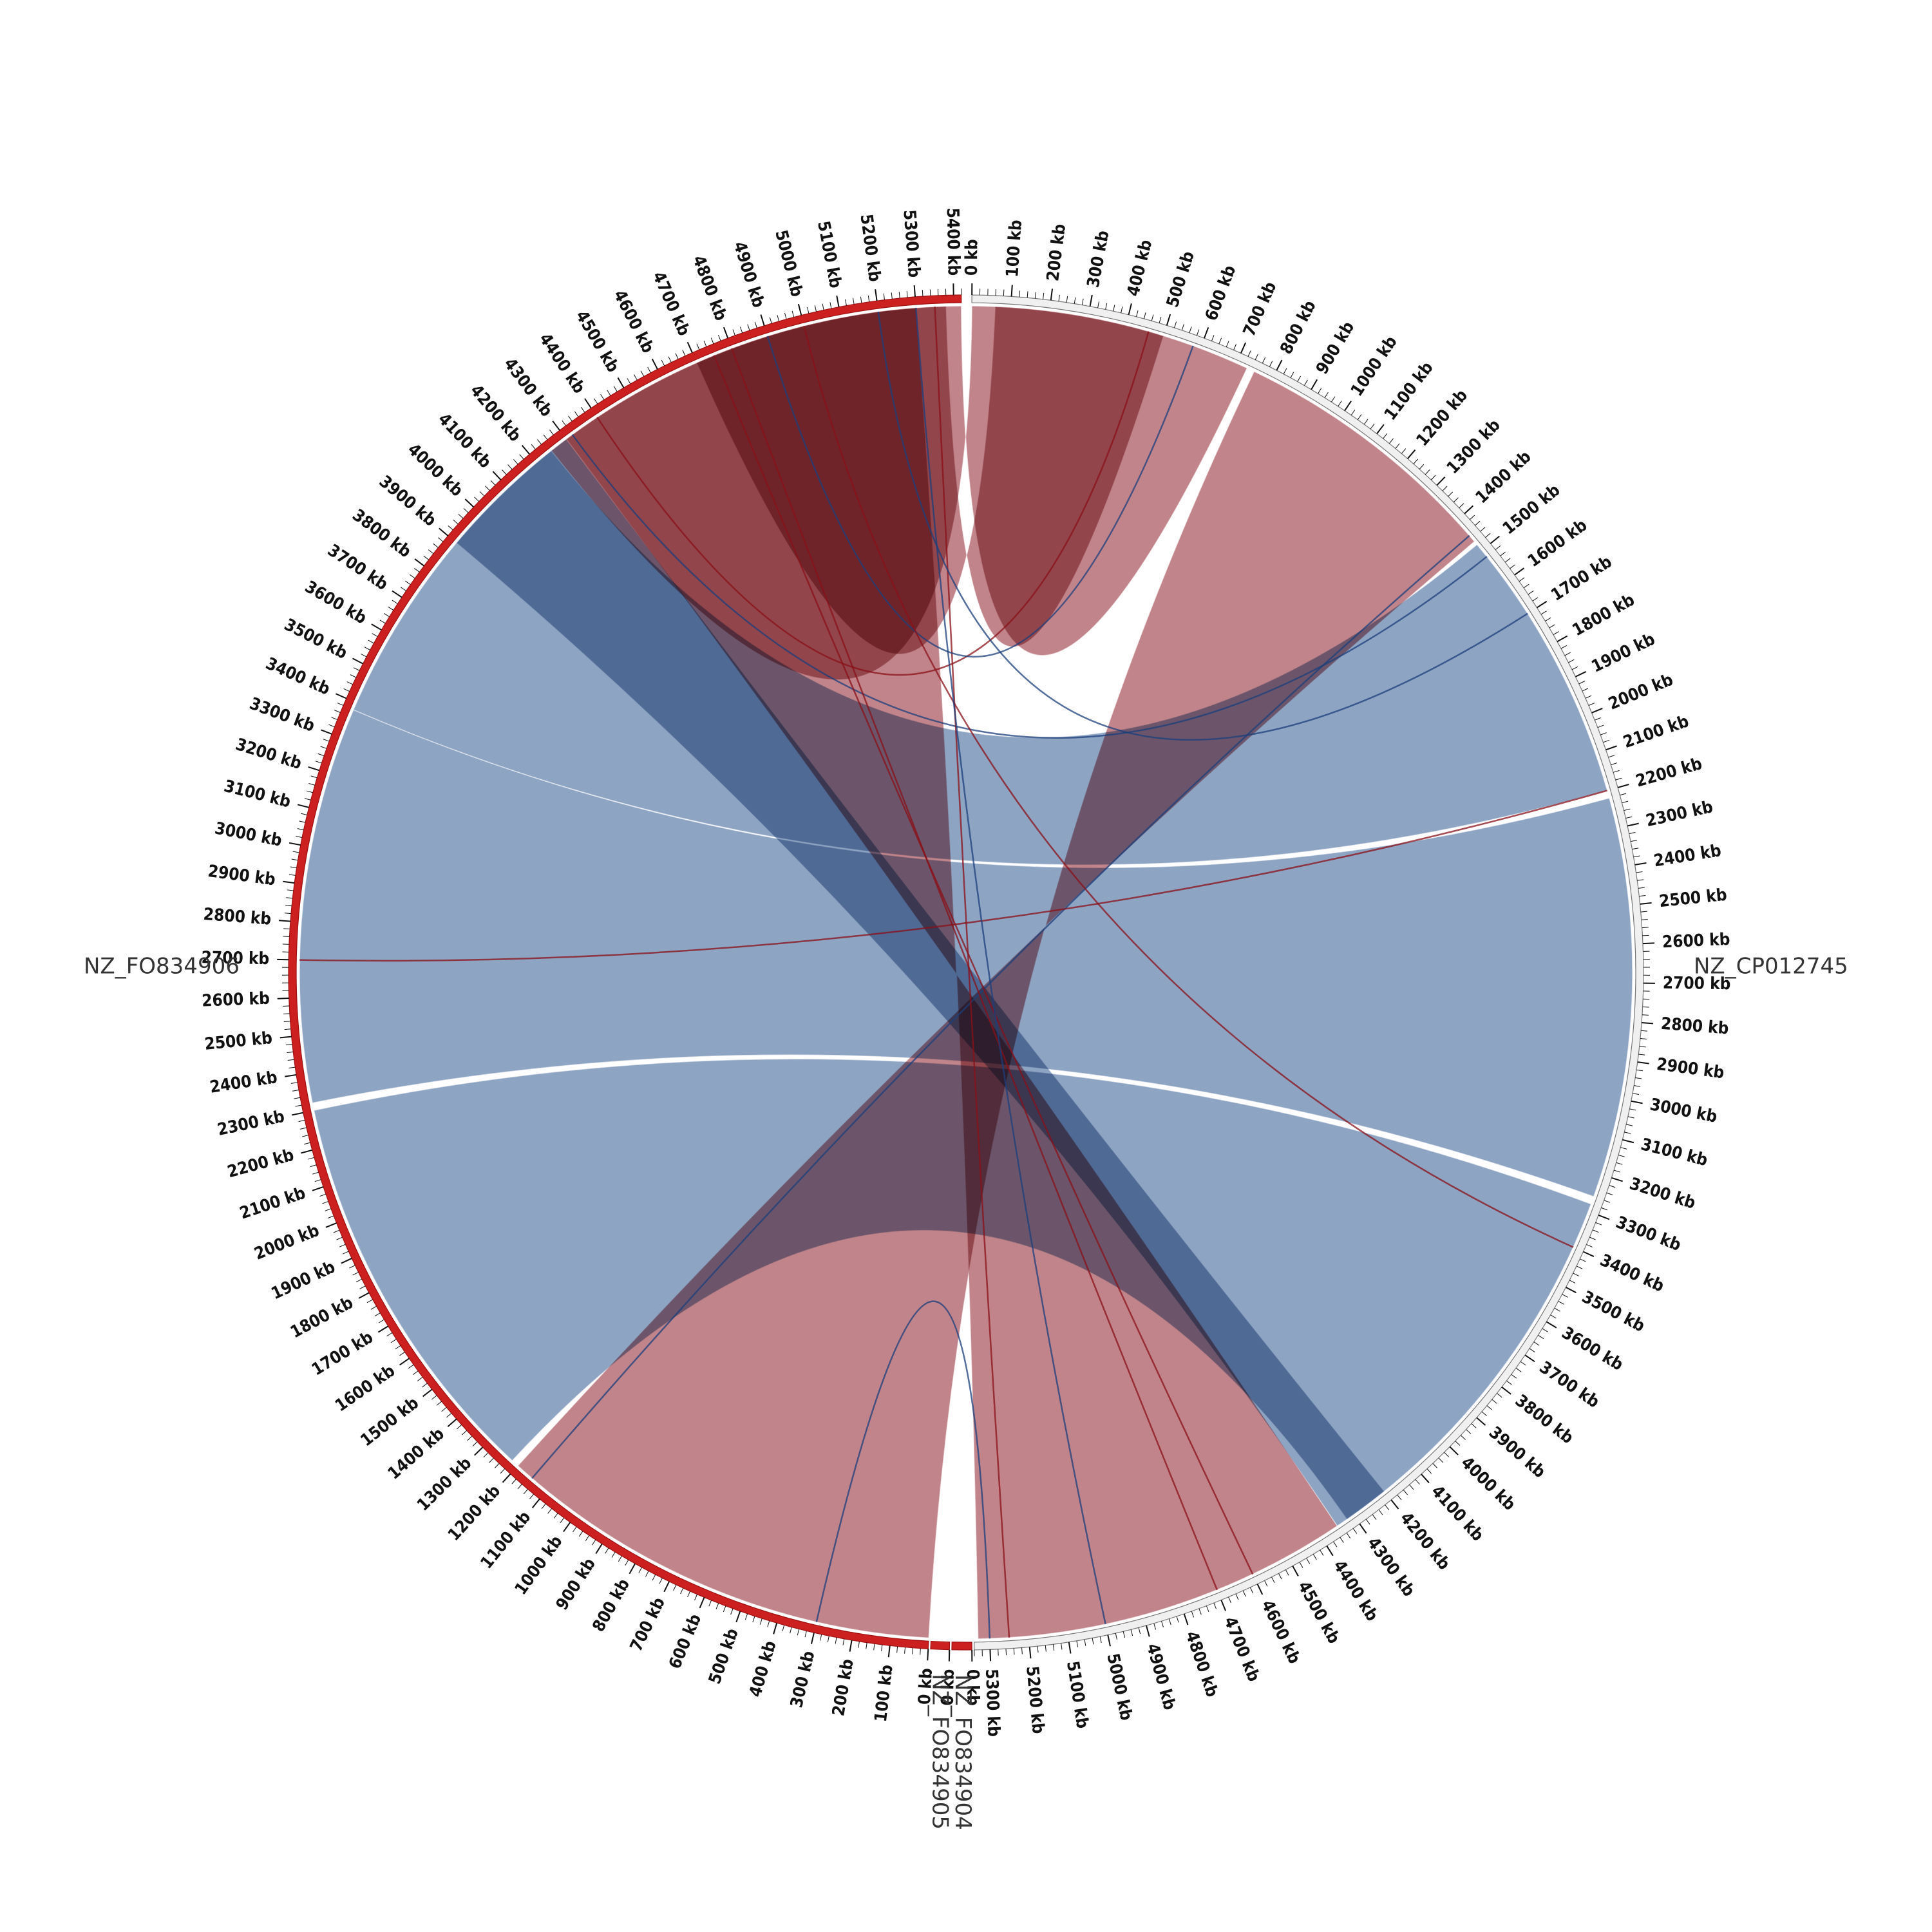 This screenshot has width=1932, height=1932. What do you see at coordinates (298, 677) in the screenshot?
I see `tick-label: 3400 kb` at bounding box center [298, 677].